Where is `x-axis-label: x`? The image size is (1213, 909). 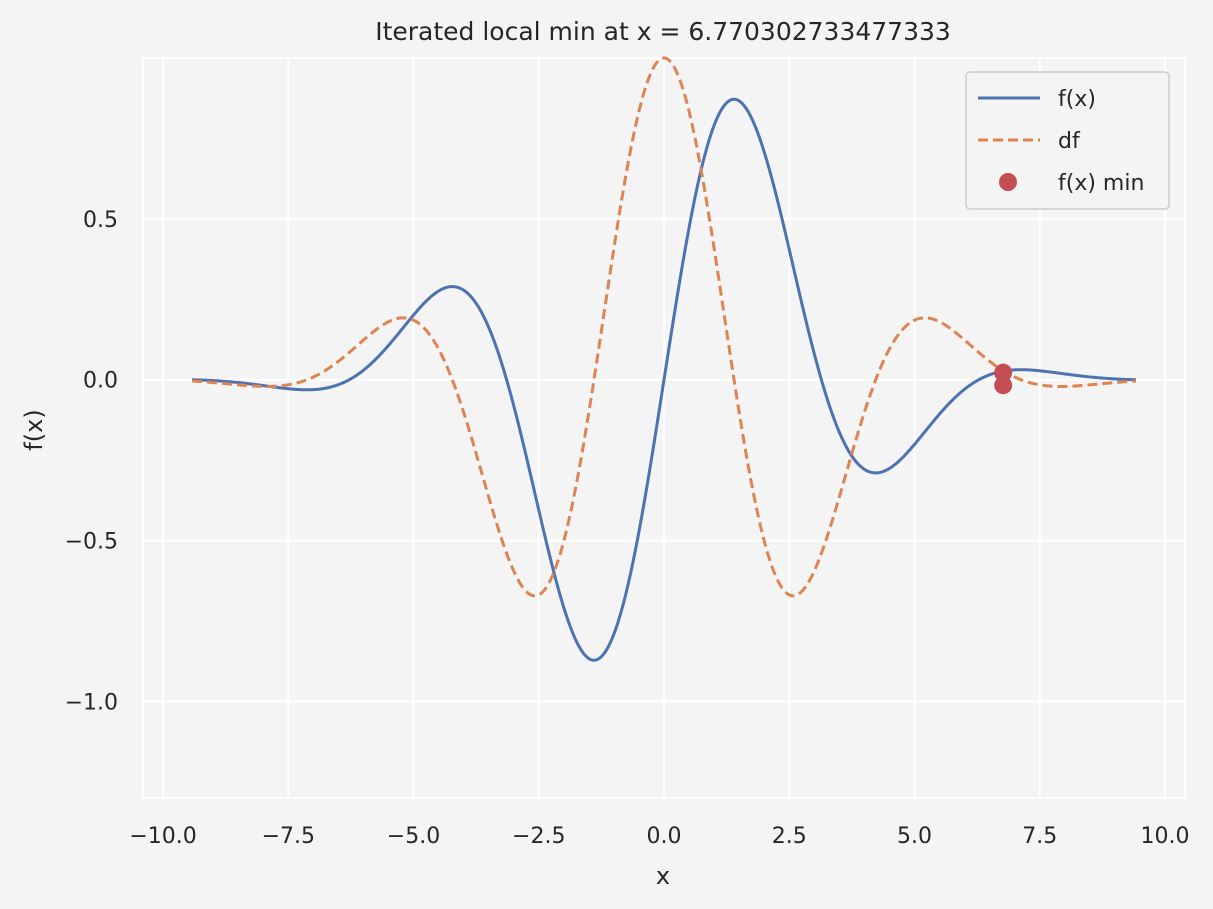 x-axis-label: x is located at coordinates (663, 876).